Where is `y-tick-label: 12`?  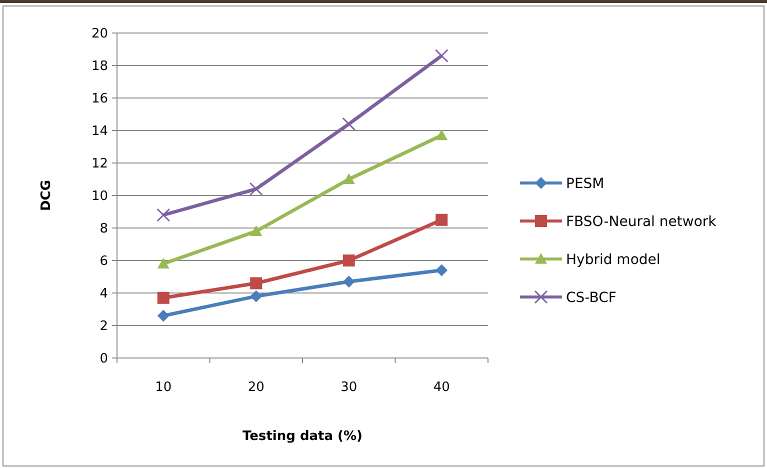
y-tick-label: 12 is located at coordinates (99, 164).